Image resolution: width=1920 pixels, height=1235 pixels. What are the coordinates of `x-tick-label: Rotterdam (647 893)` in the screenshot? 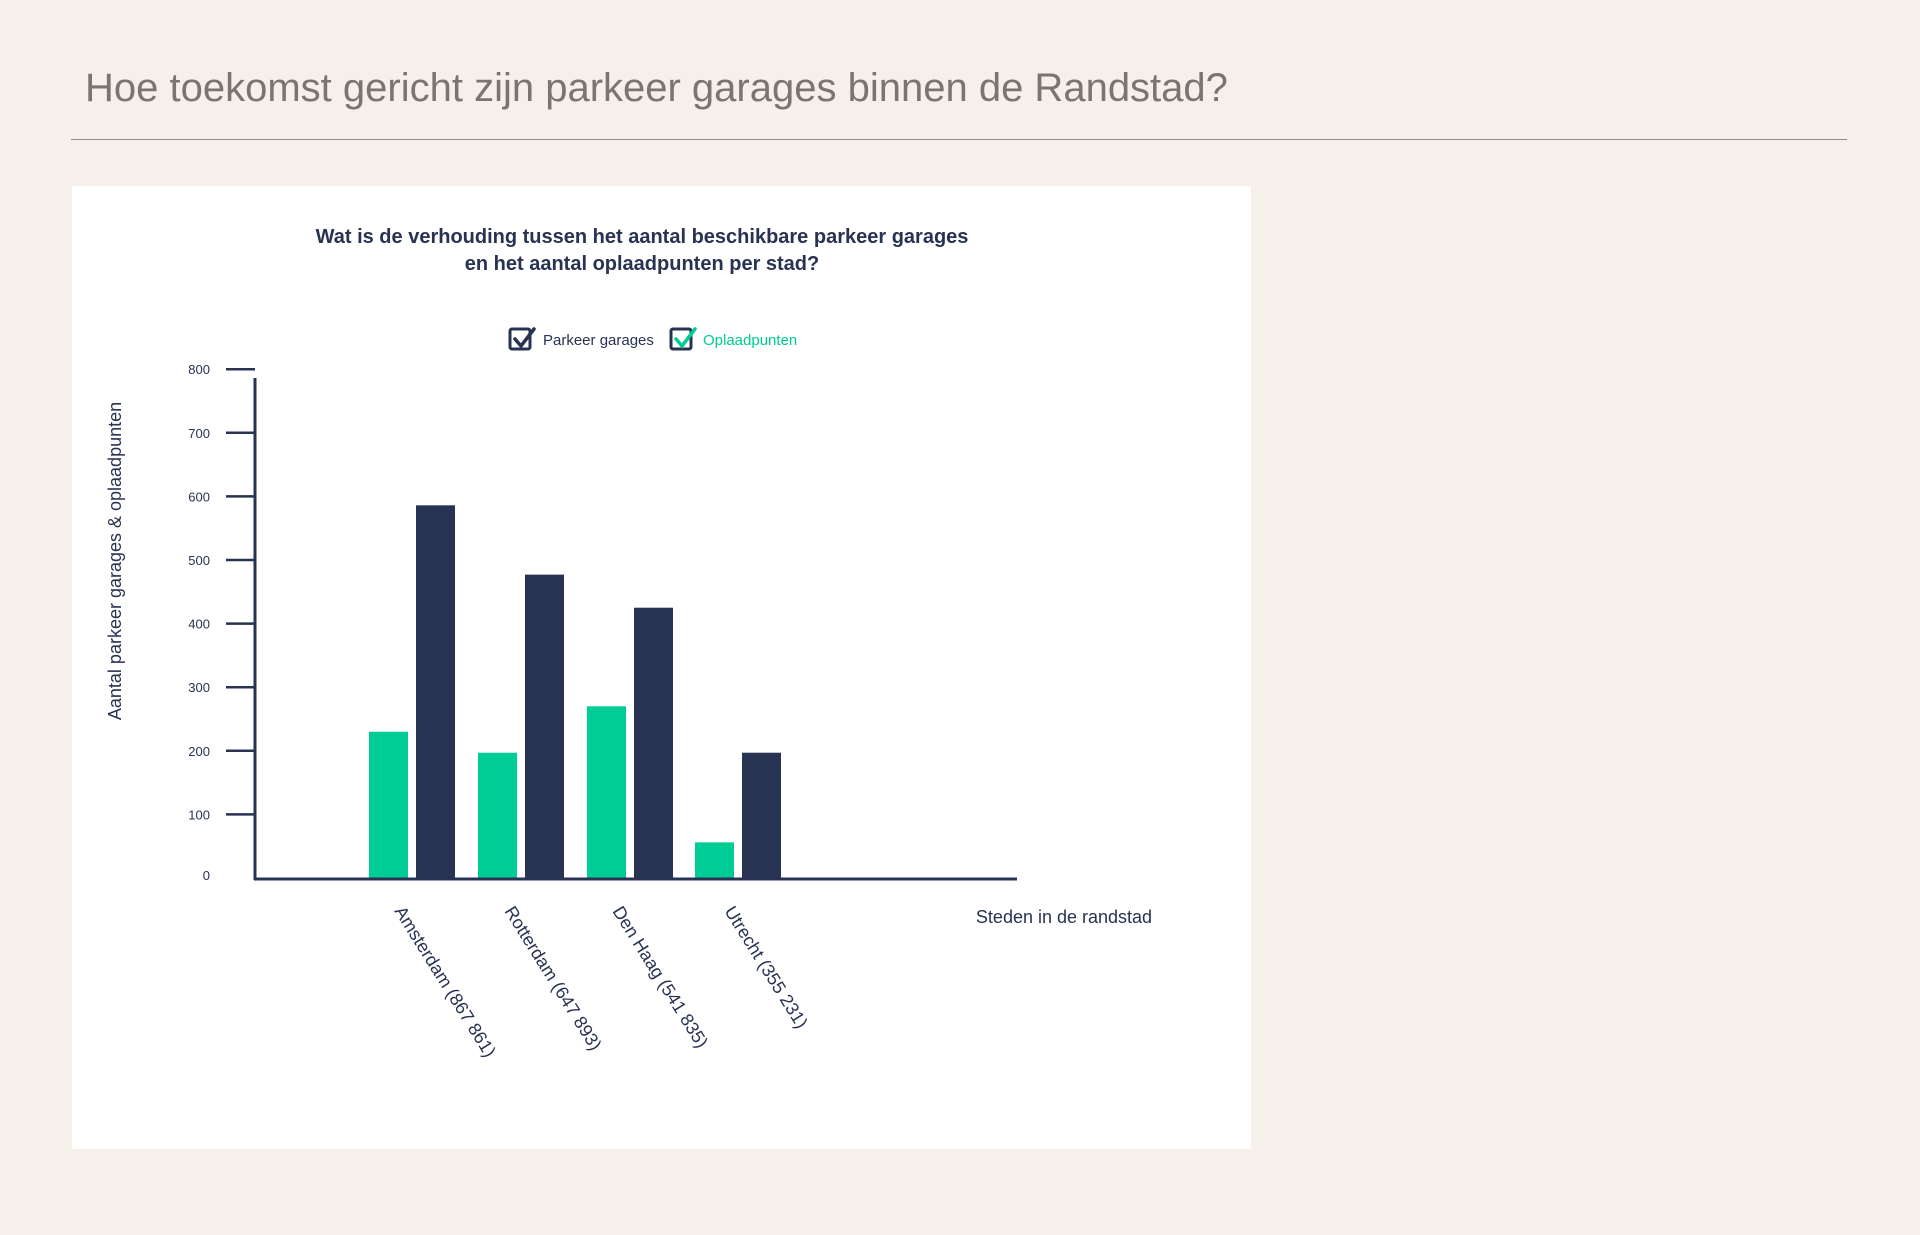 It's located at (553, 978).